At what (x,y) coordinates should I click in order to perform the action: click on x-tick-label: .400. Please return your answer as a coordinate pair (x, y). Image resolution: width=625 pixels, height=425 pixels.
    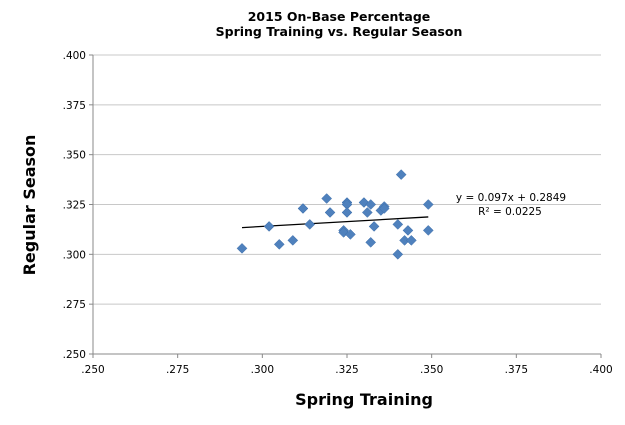
    Looking at the image, I should click on (600, 370).